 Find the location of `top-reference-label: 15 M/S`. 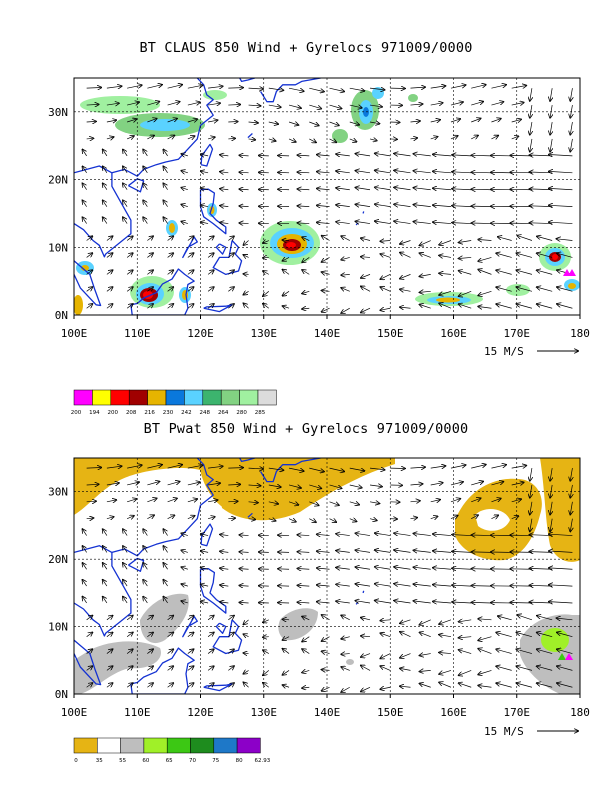

top-reference-label: 15 M/S is located at coordinates (504, 351).